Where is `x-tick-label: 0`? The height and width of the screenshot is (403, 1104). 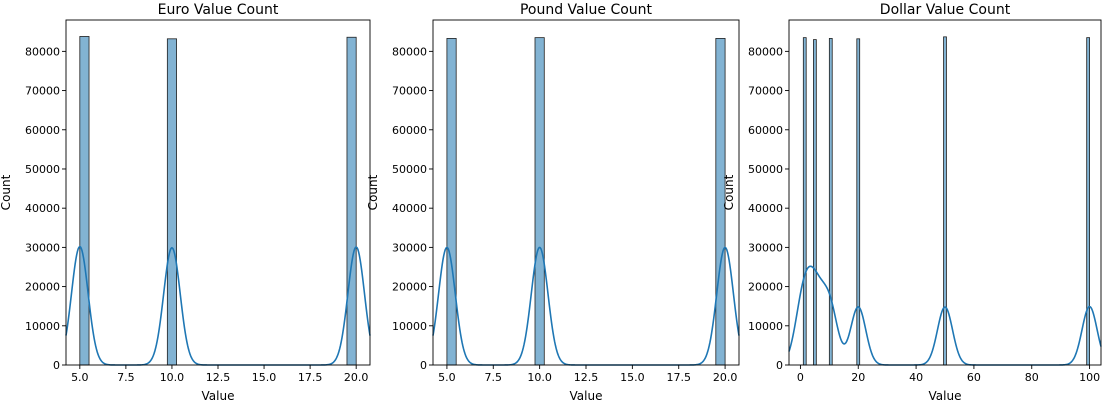
x-tick-label: 0 is located at coordinates (800, 377).